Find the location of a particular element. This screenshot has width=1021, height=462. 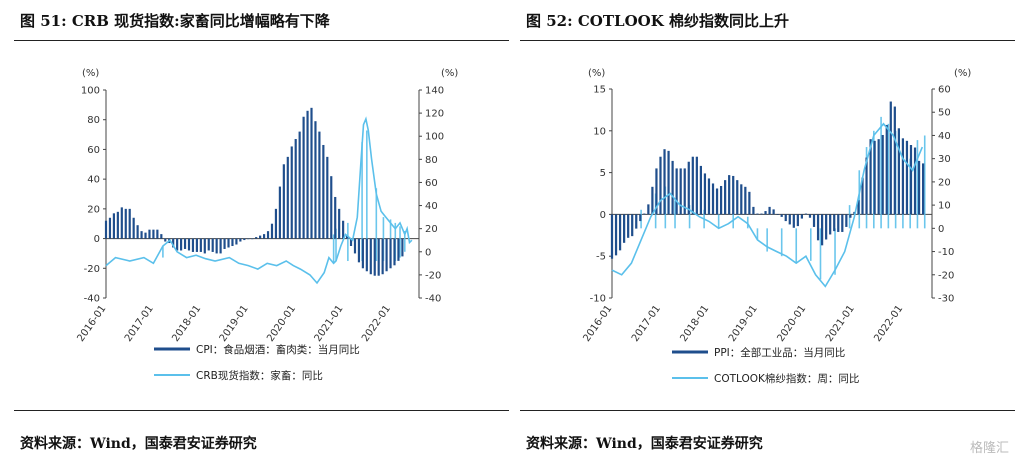

chart-title: 图 52: COTLOOK 棉纱指数同比上升 is located at coordinates (657, 21).